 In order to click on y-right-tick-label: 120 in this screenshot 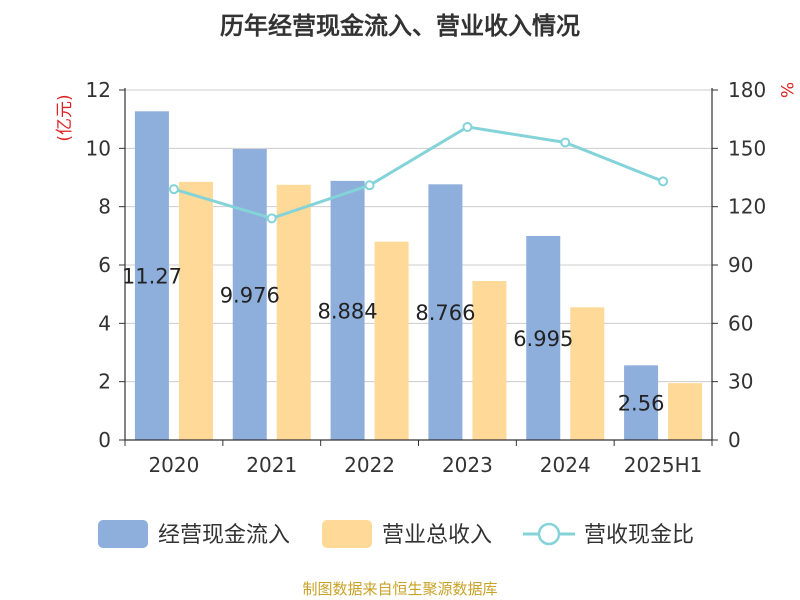, I will do `click(747, 207)`.